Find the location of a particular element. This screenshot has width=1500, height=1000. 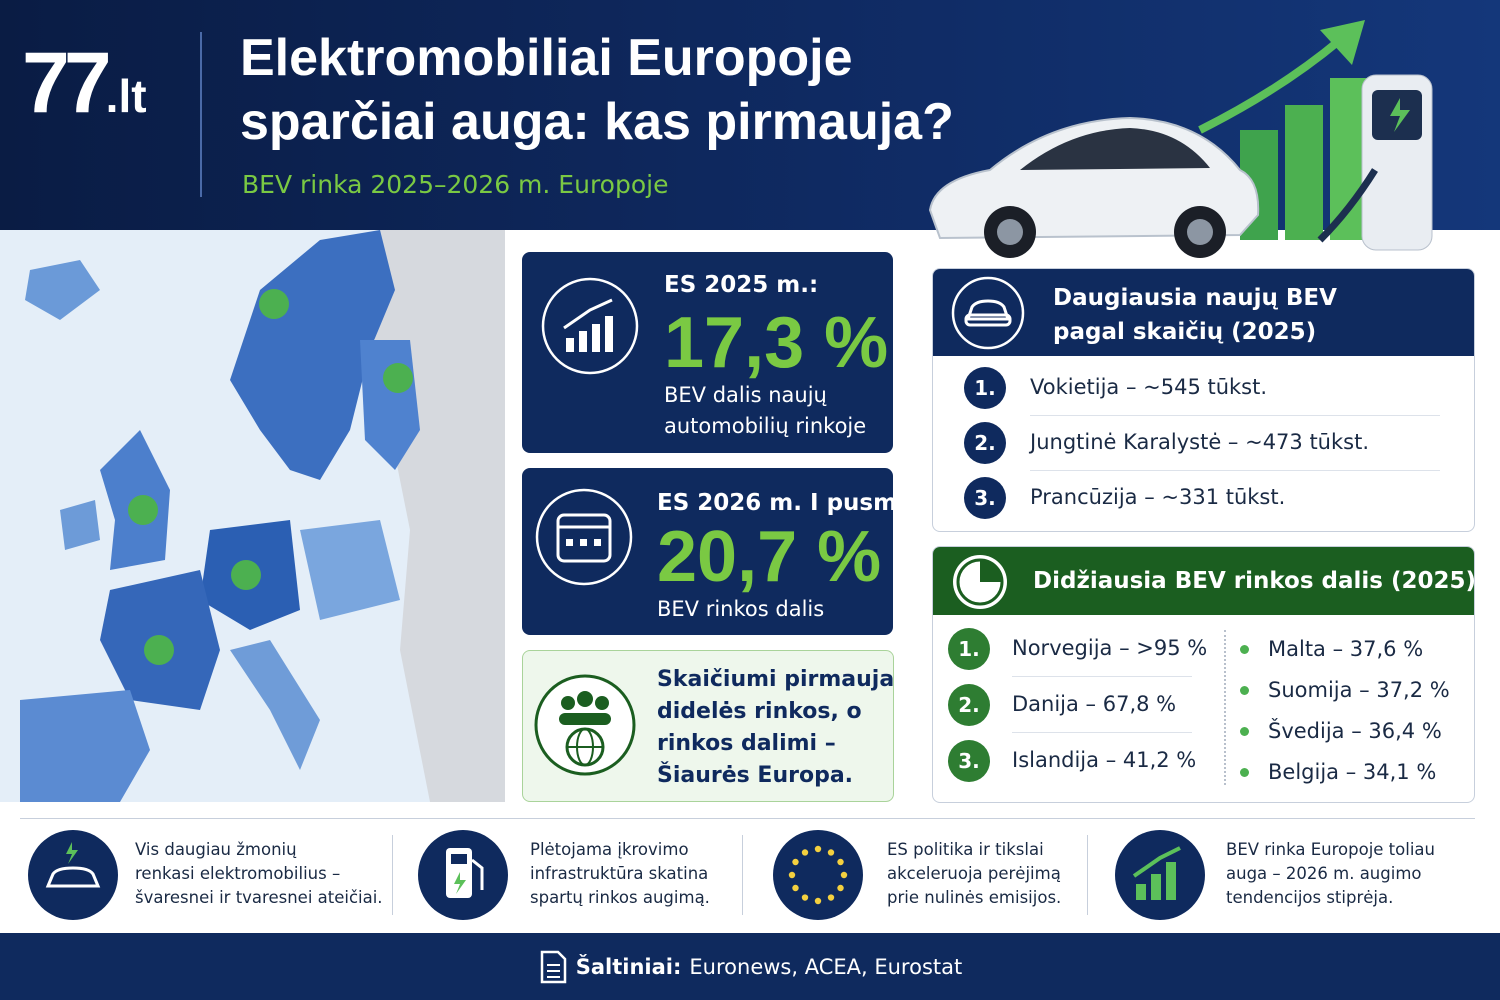

stat-label: ES 2026 m. I pusm.: is located at coordinates (786, 503).